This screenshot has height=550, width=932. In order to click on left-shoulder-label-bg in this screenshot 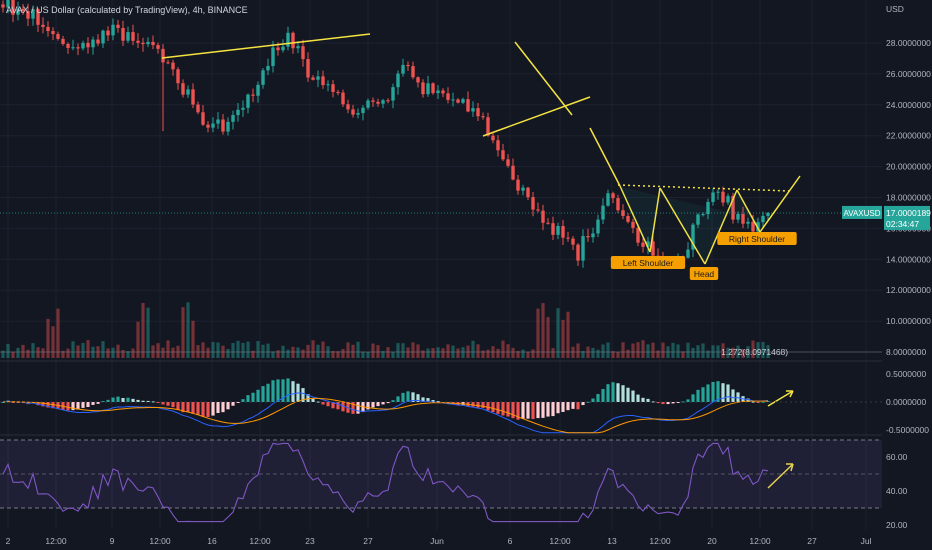, I will do `click(648, 262)`.